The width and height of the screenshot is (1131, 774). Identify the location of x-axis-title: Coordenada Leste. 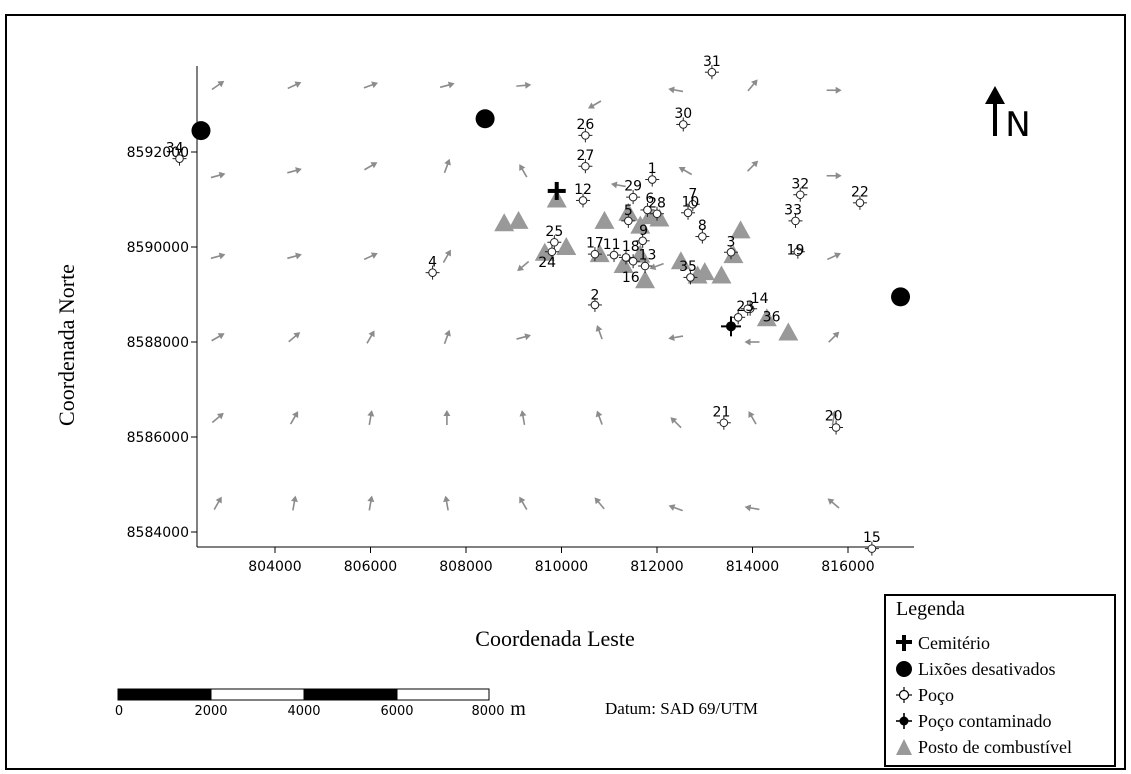
(554, 638).